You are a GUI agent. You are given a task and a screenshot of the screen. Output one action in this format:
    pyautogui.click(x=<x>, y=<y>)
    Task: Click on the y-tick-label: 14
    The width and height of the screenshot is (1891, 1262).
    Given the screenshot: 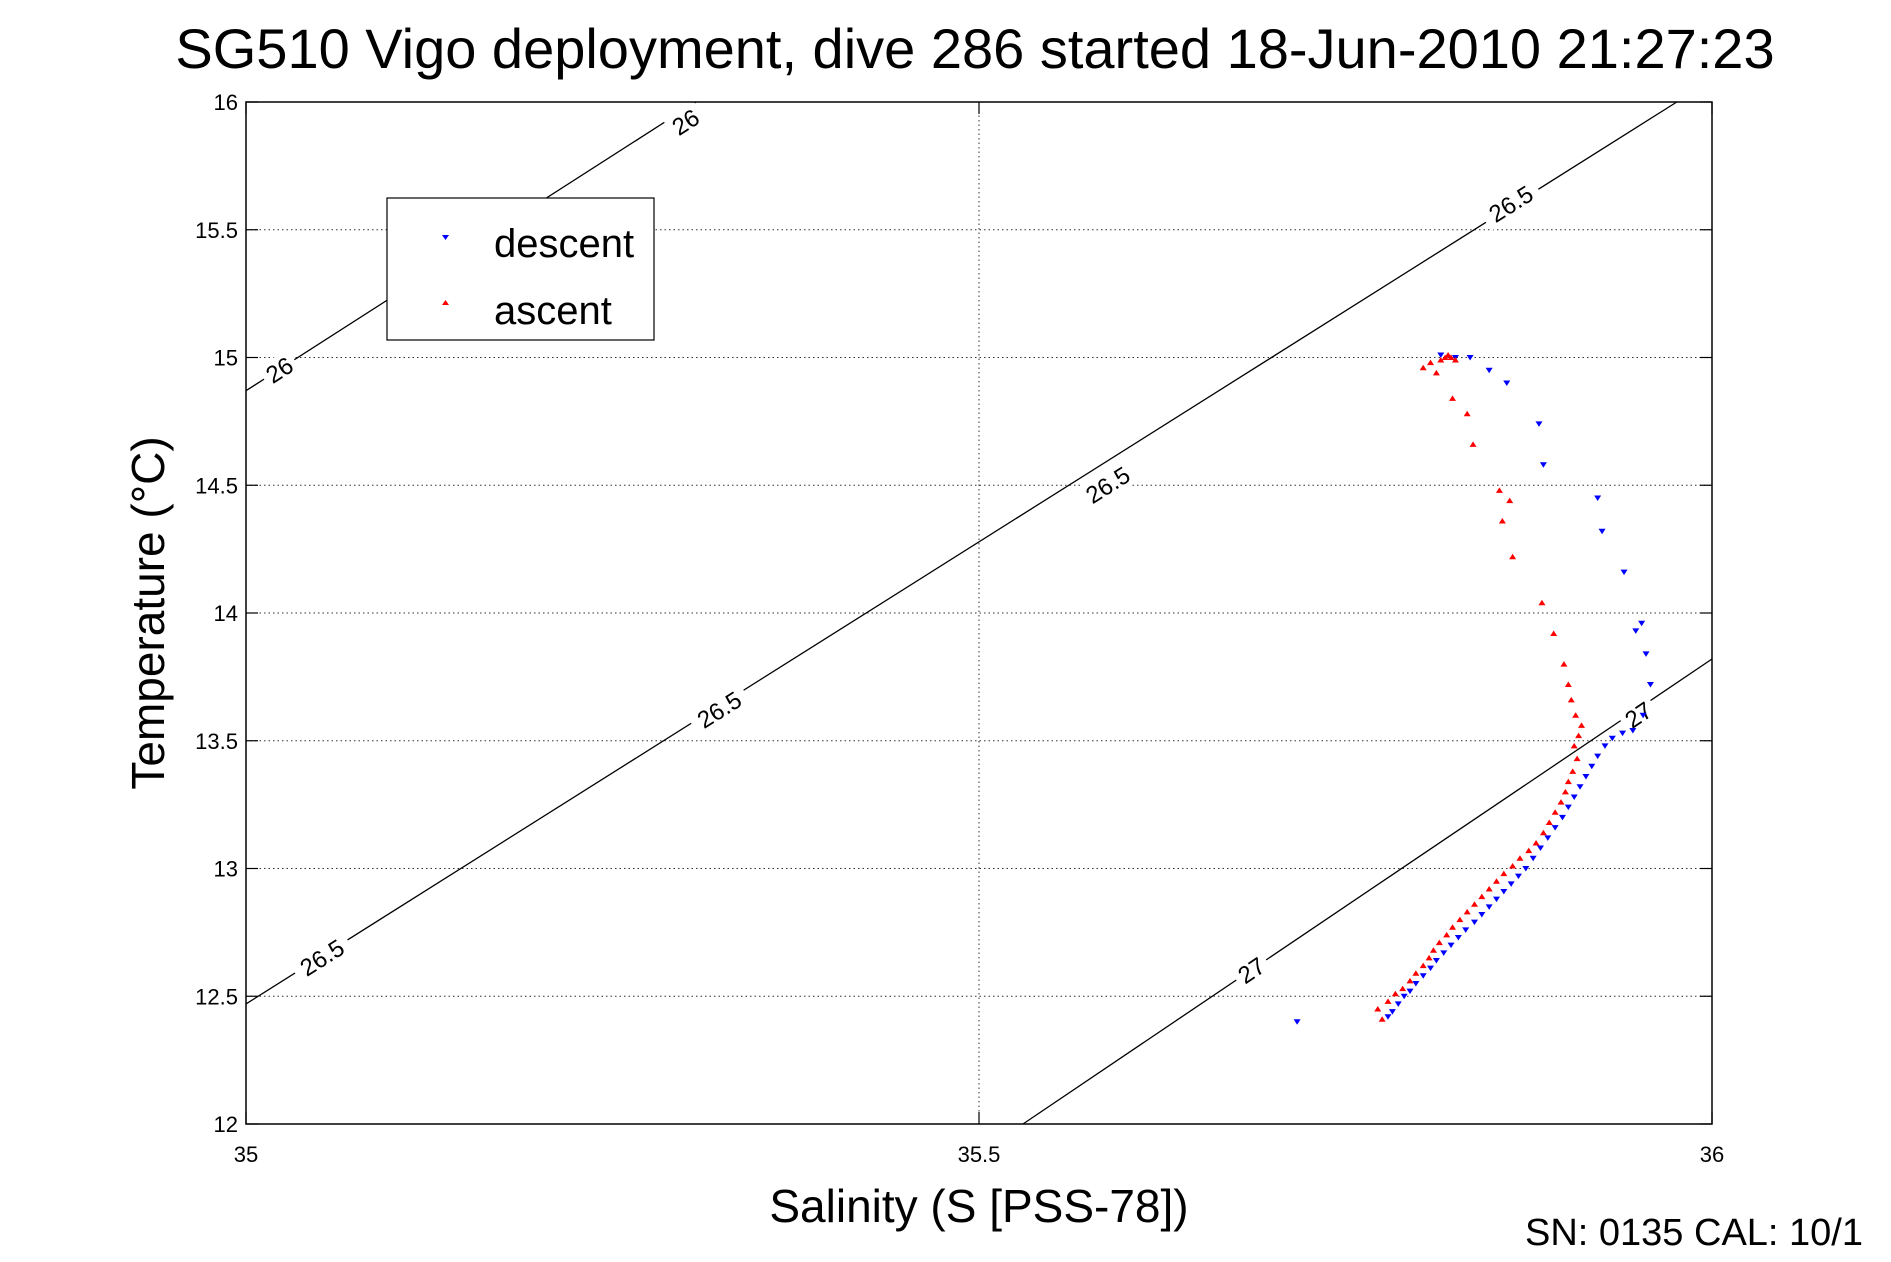 What is the action you would take?
    pyautogui.click(x=226, y=613)
    